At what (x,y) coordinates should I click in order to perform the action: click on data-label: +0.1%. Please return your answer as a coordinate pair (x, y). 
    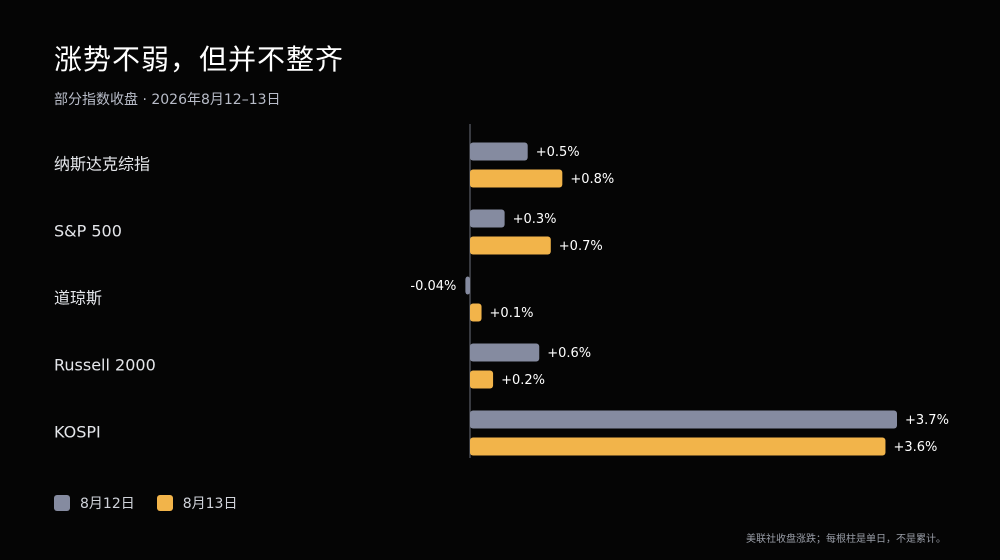
    Looking at the image, I should click on (512, 313).